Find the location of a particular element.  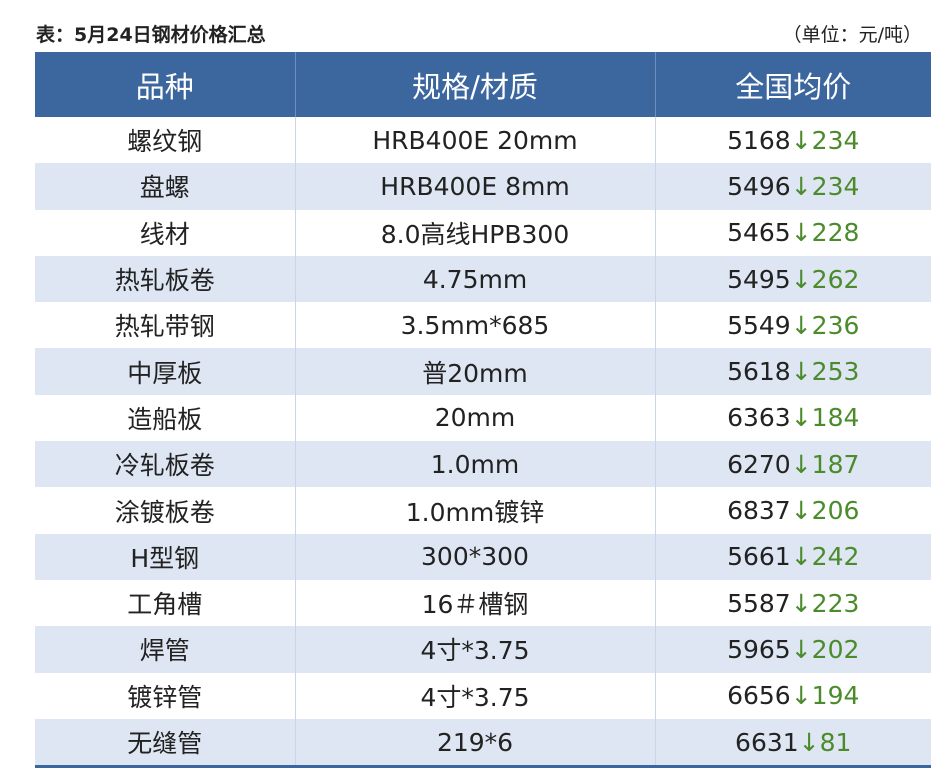

price-change: ↓236 is located at coordinates (825, 325).